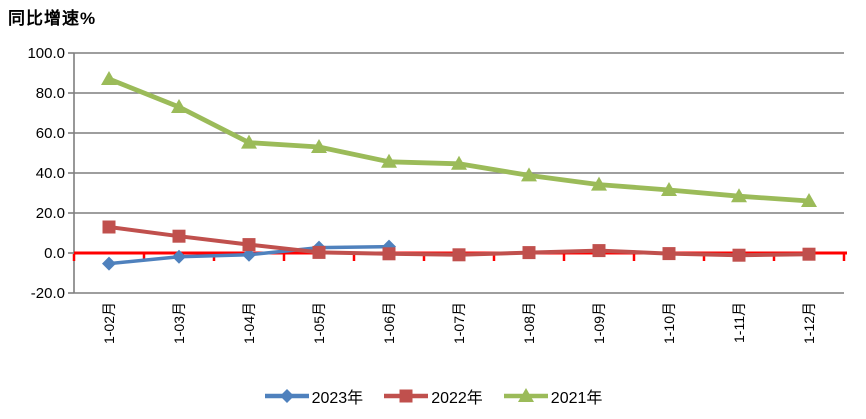  I want to click on legend-item-2022: 2022年, so click(433, 396).